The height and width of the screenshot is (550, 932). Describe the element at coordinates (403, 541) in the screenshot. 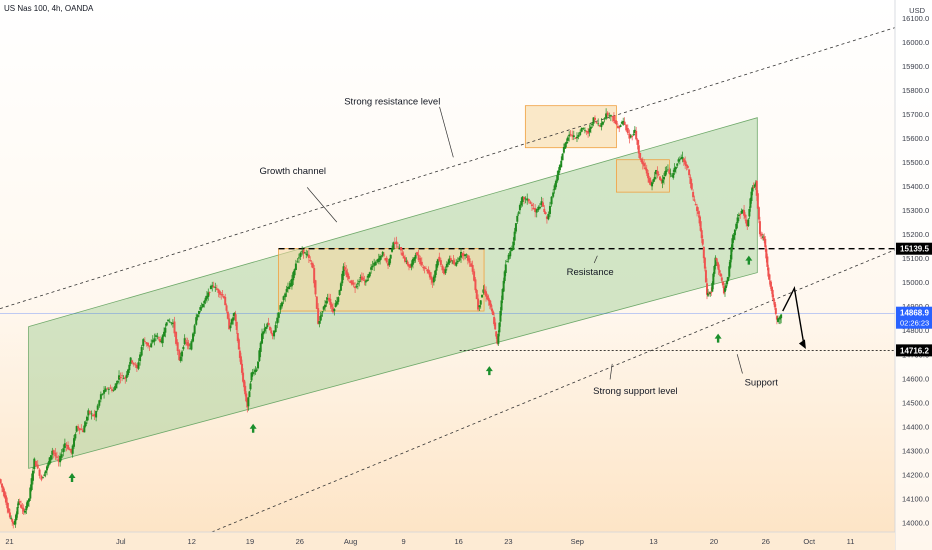

I see `time-tick: 9` at that location.